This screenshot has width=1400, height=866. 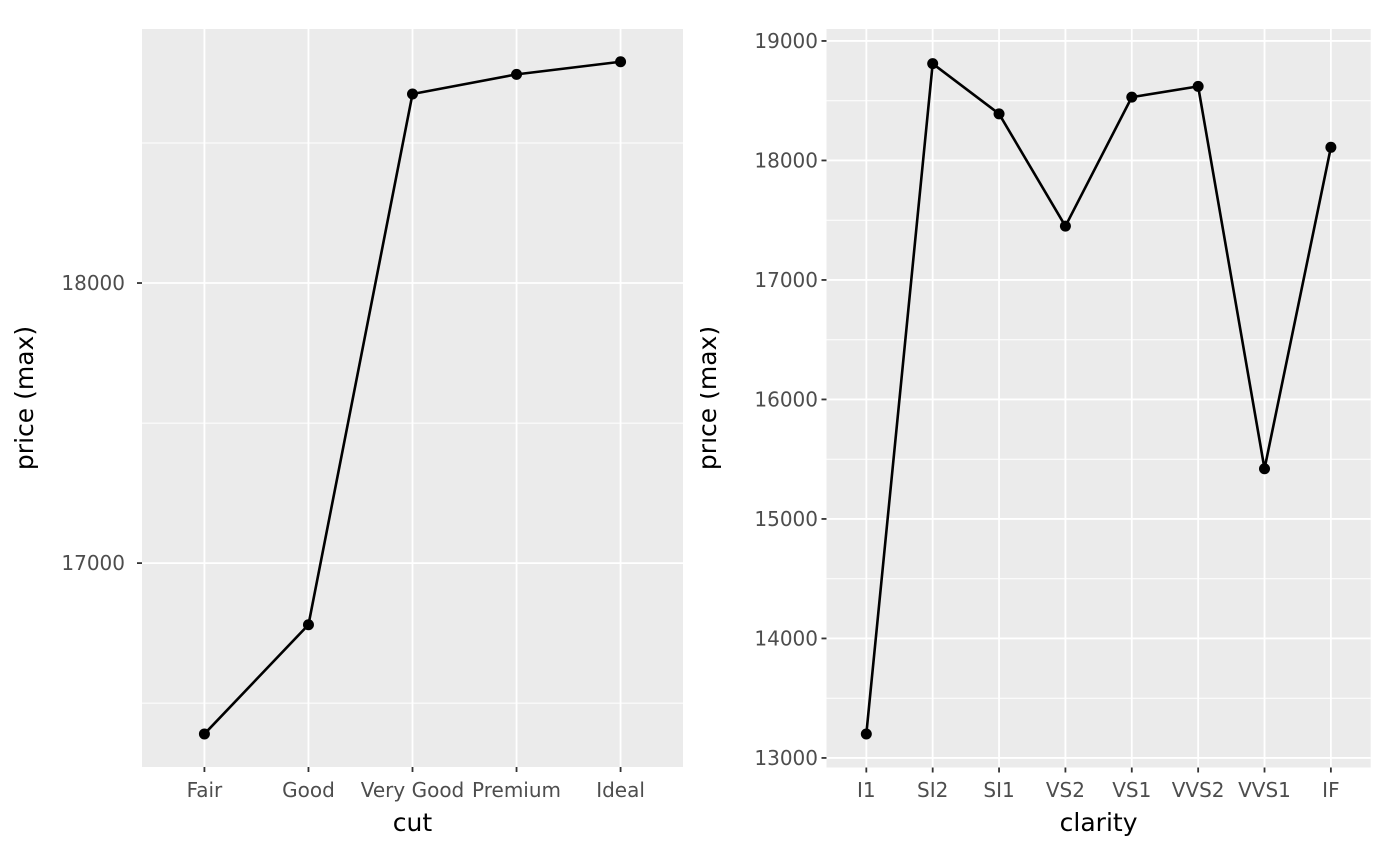 What do you see at coordinates (998, 790) in the screenshot?
I see `x-tick-label-SI1: SI1` at bounding box center [998, 790].